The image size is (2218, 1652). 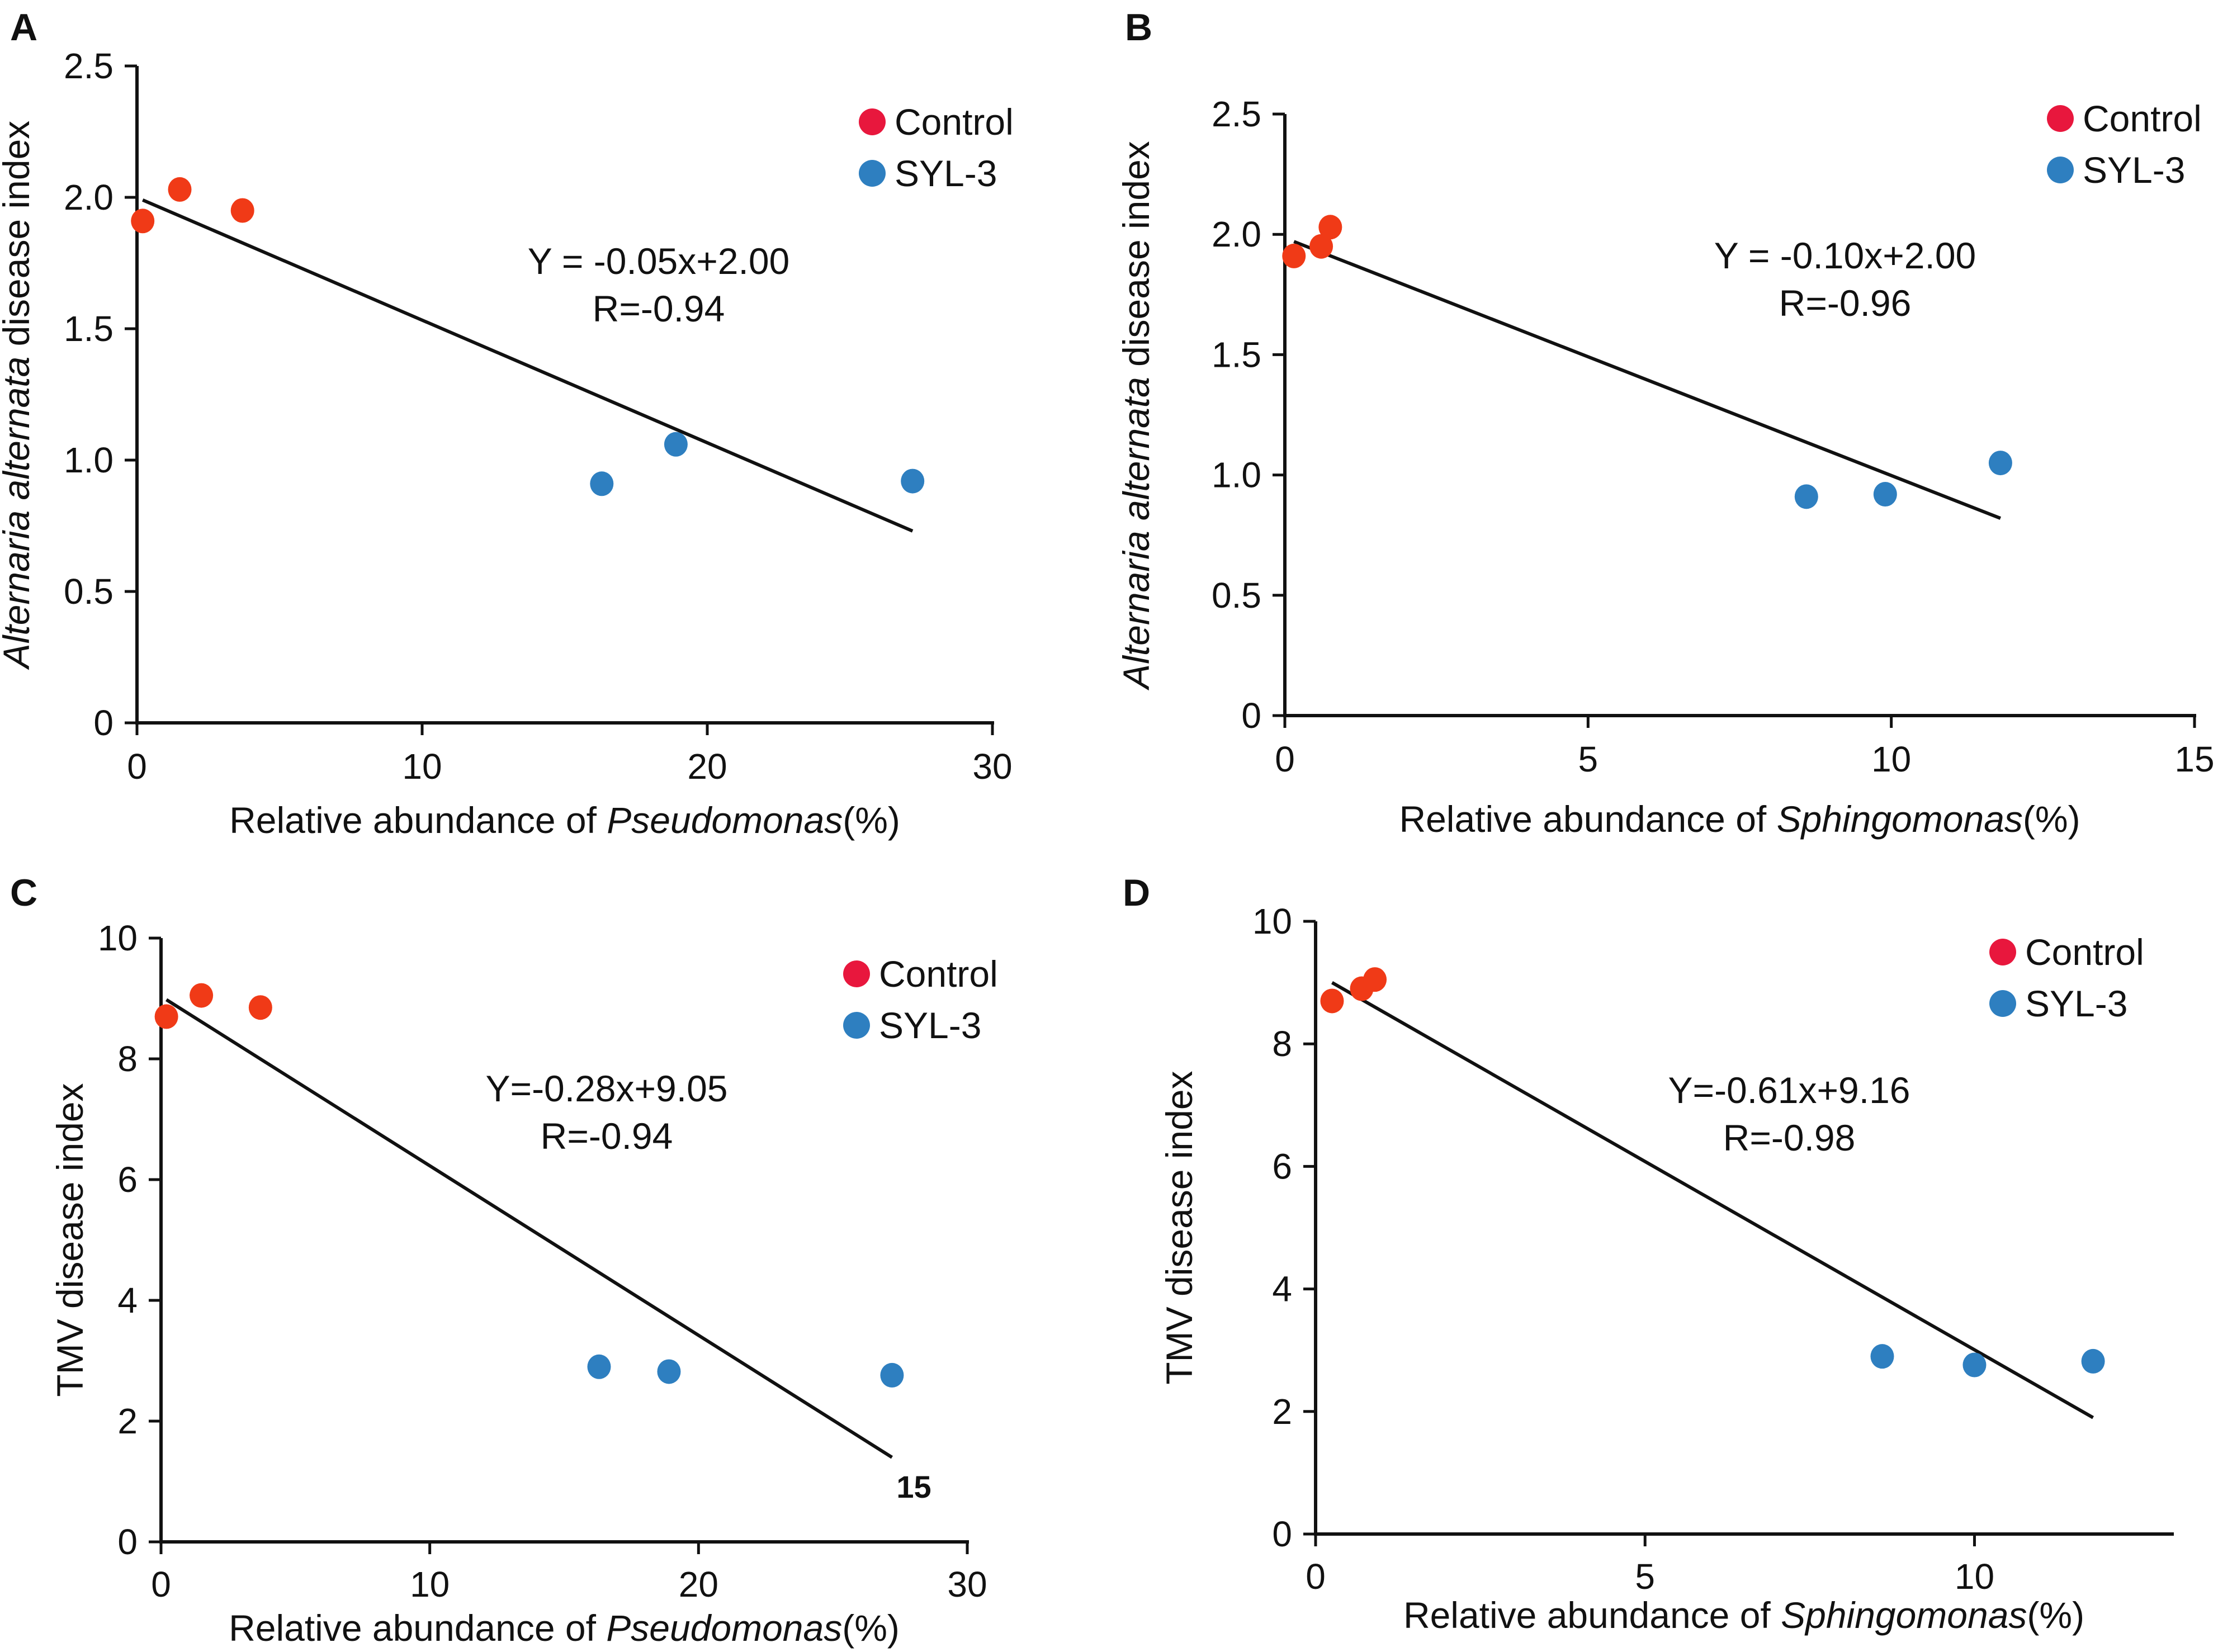 I want to click on panel-b-x-axis-title-italic: Sphingomonas, so click(x=1900, y=819).